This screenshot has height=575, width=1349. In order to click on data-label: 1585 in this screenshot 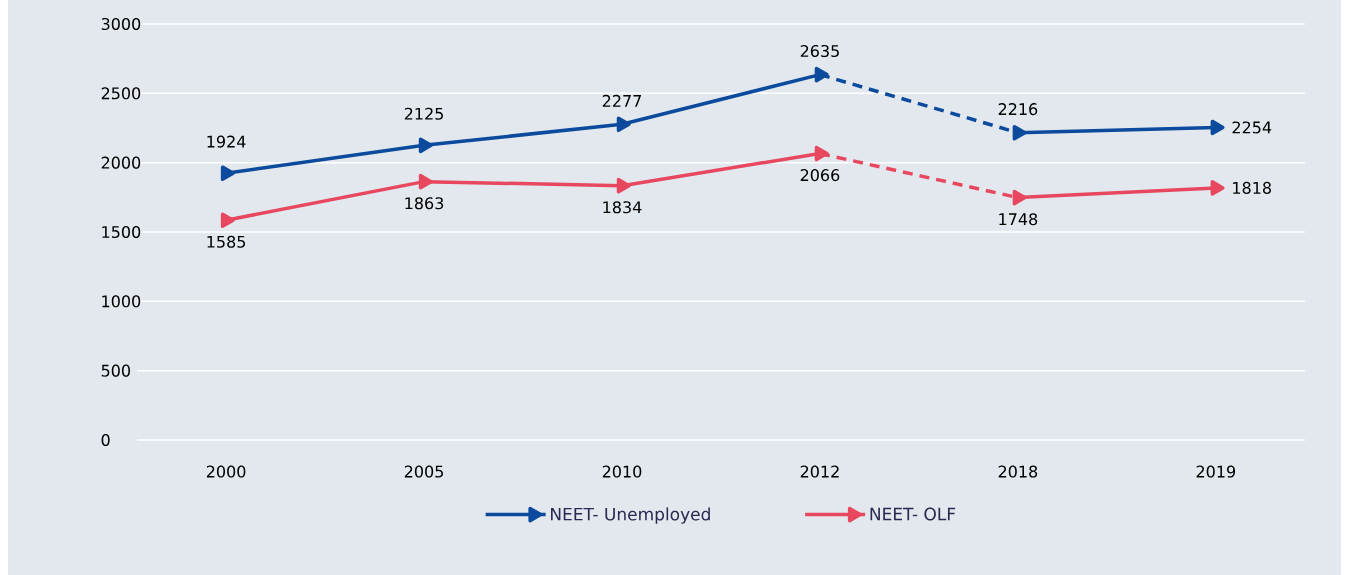, I will do `click(226, 241)`.